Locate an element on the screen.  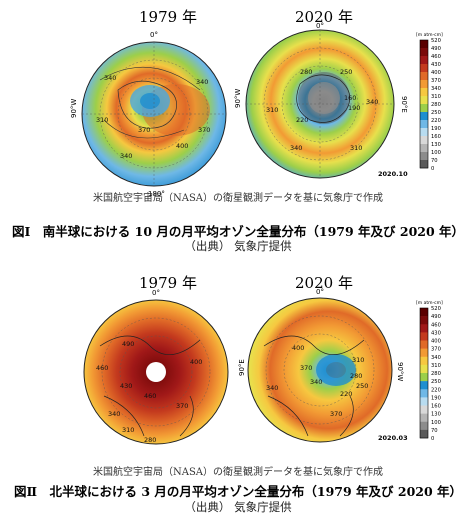
year-label-left: 1979 年 is located at coordinates (168, 283).